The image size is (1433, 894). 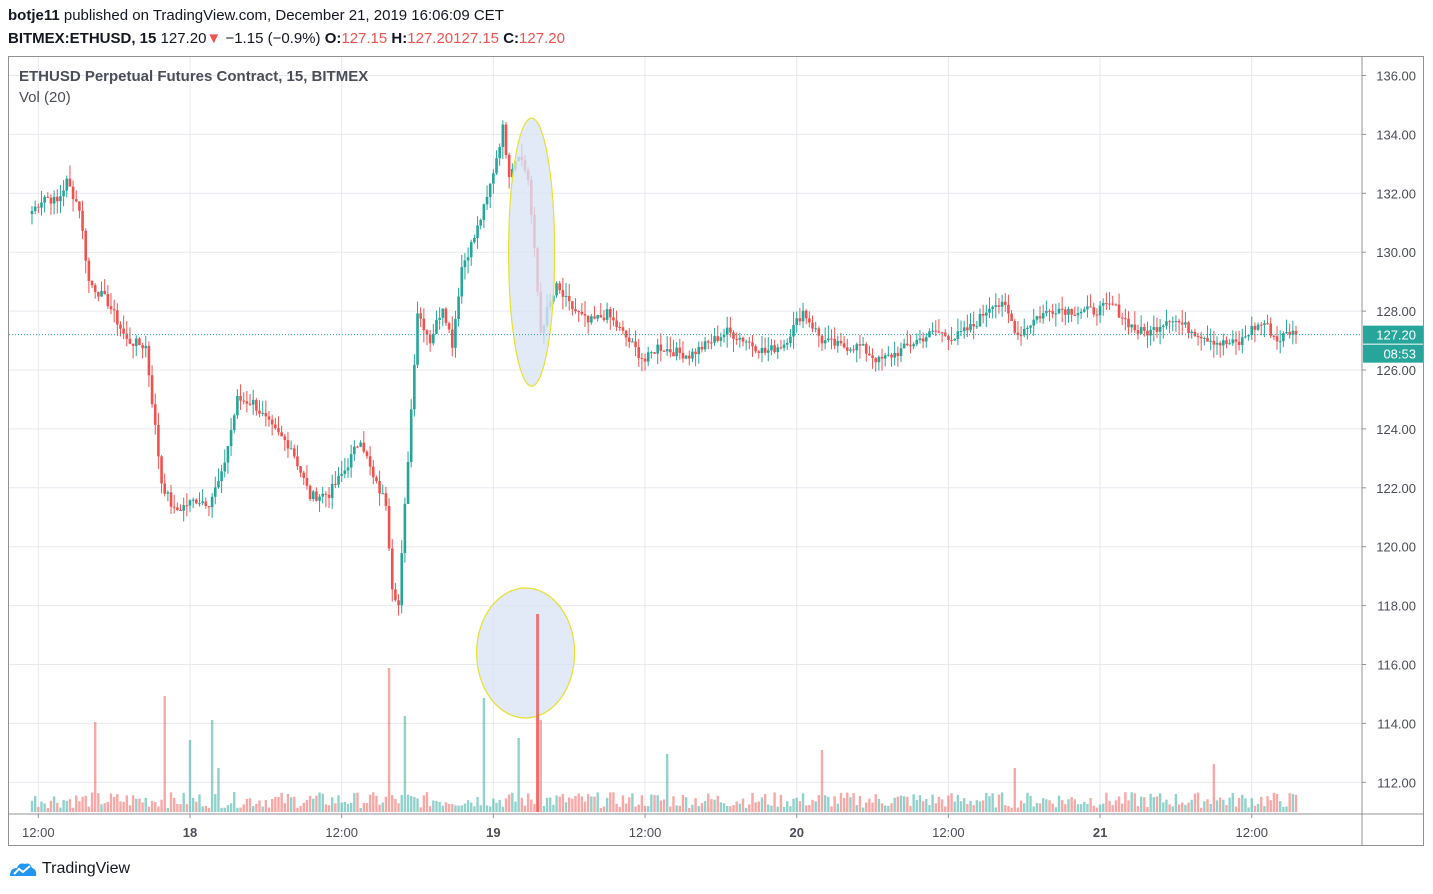 What do you see at coordinates (23, 869) in the screenshot?
I see `tradingview-logo-icon` at bounding box center [23, 869].